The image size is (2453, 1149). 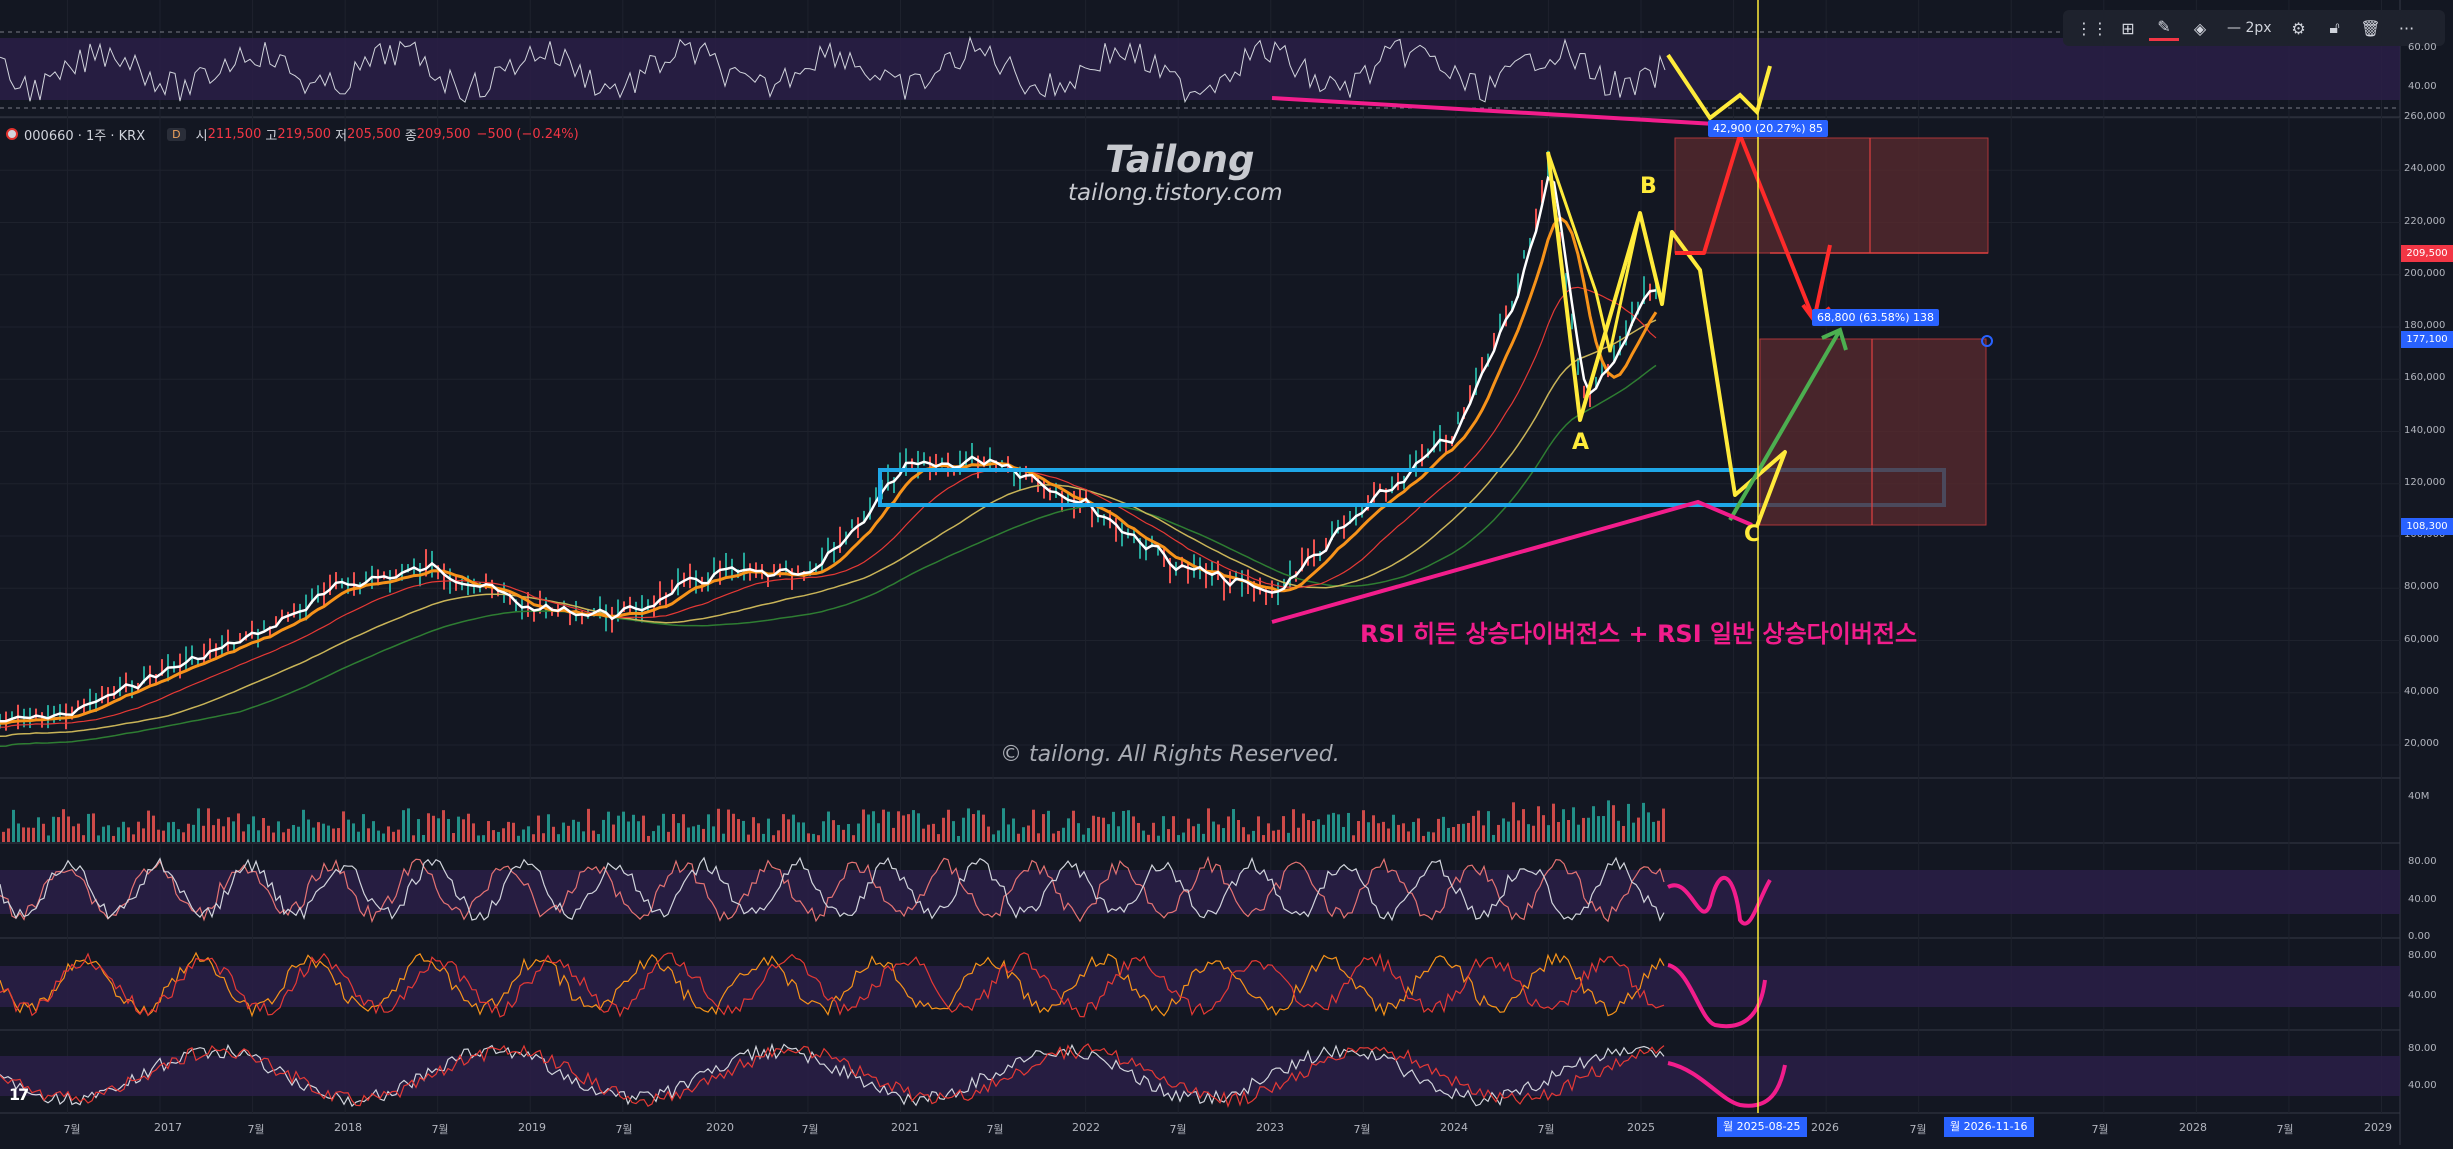 What do you see at coordinates (720, 1127) in the screenshot?
I see `time-tick-7: 2020` at bounding box center [720, 1127].